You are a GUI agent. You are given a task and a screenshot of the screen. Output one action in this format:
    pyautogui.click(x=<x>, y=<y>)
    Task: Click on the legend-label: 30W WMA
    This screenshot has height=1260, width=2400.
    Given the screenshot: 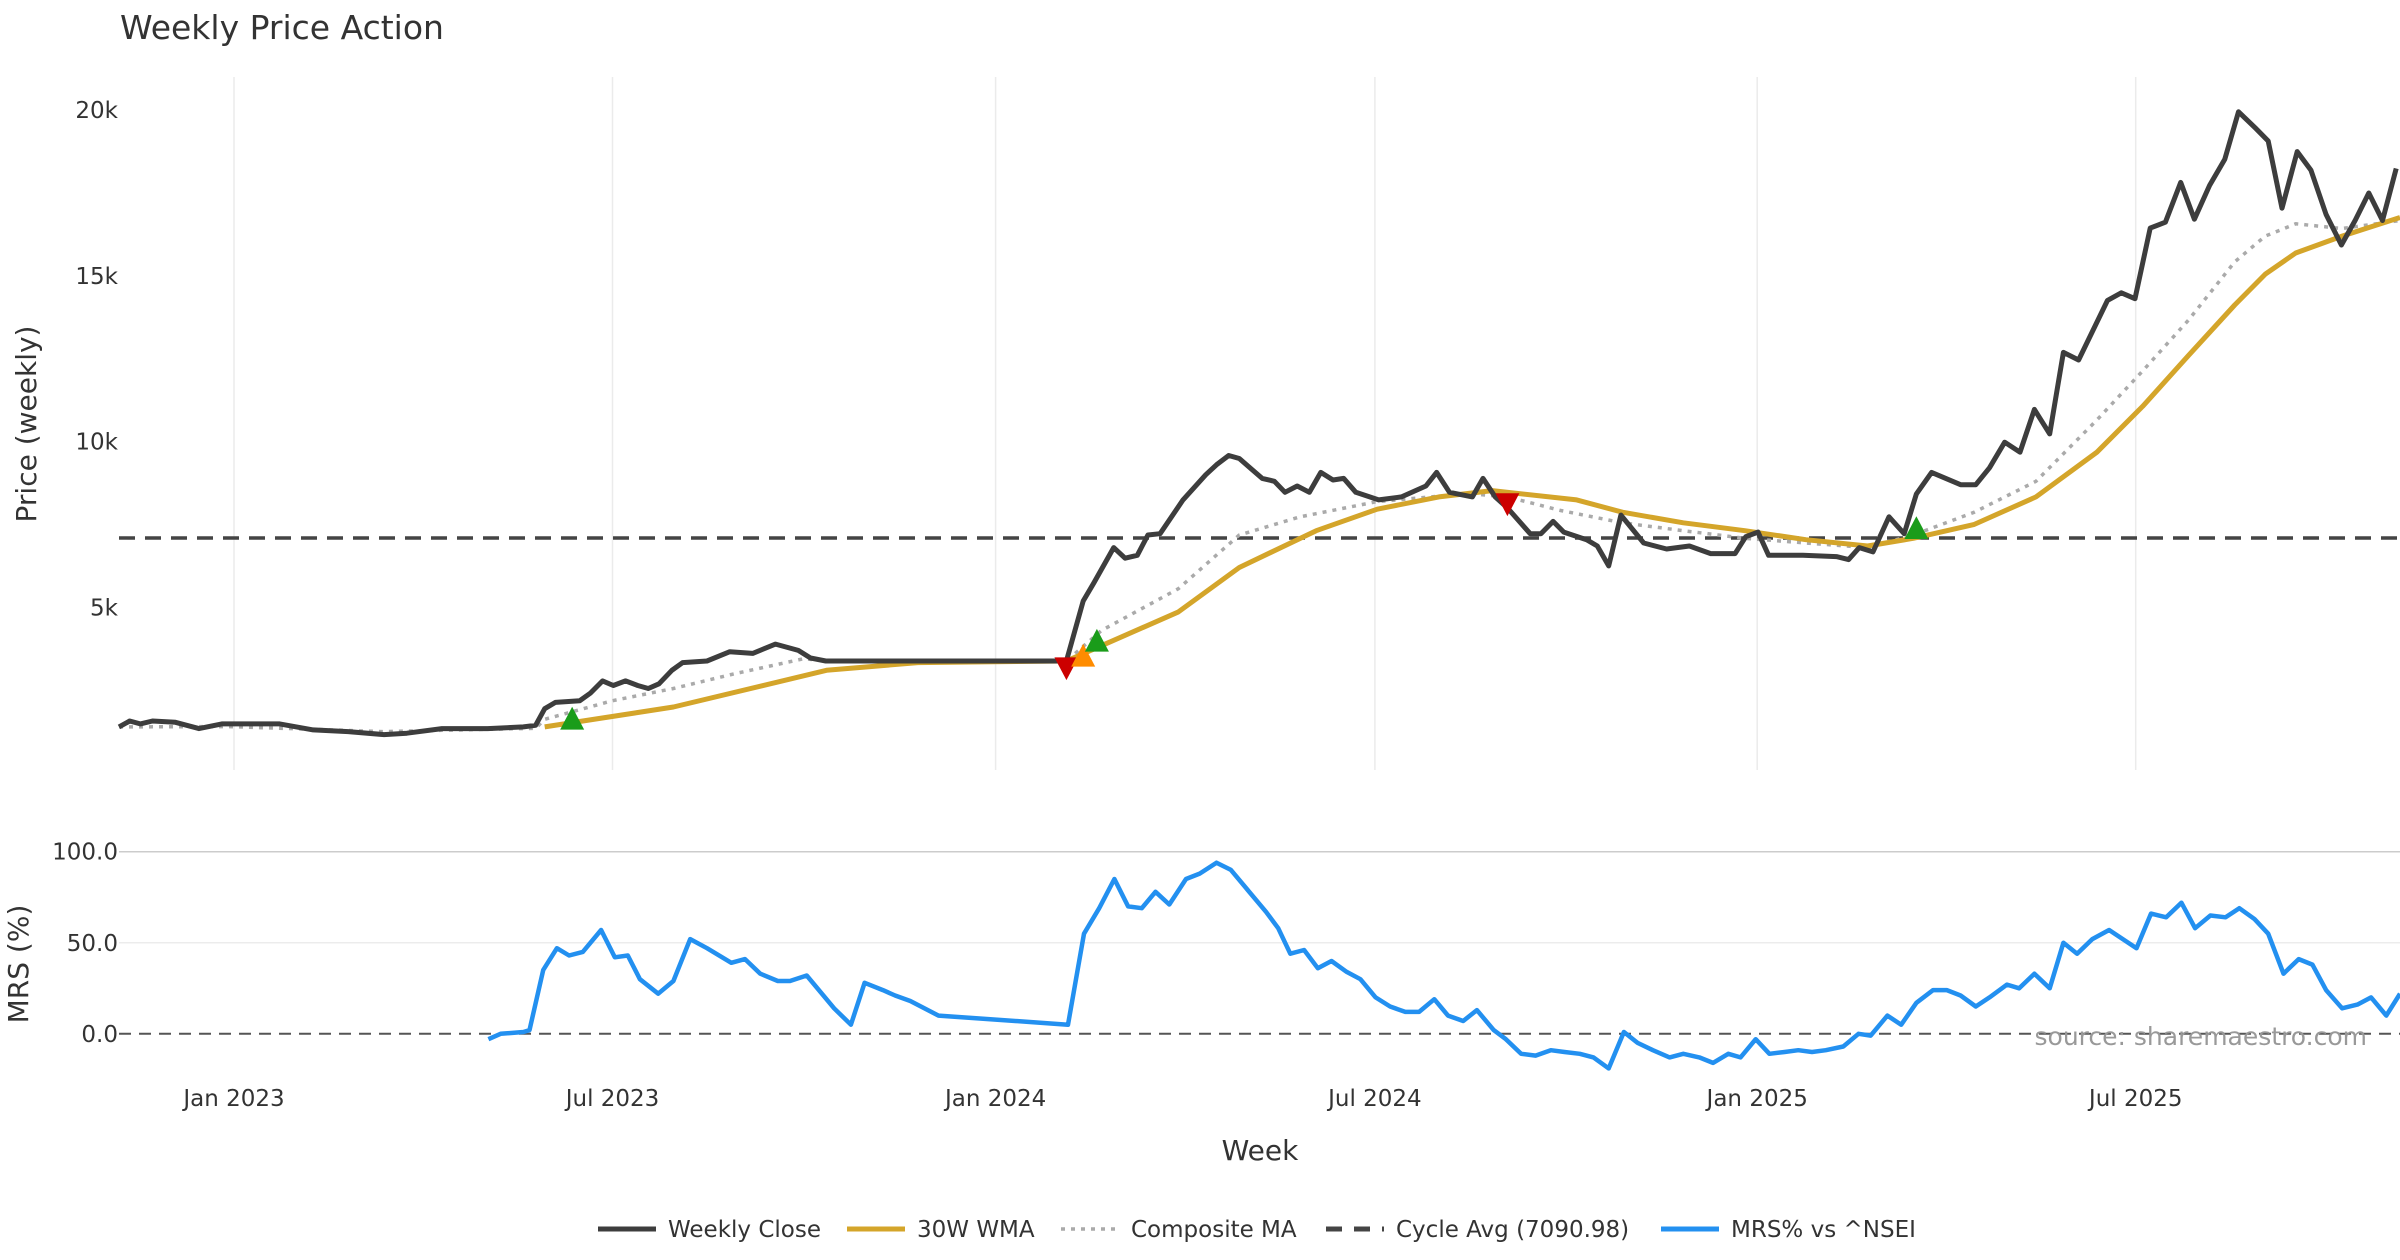 What is the action you would take?
    pyautogui.click(x=976, y=1230)
    